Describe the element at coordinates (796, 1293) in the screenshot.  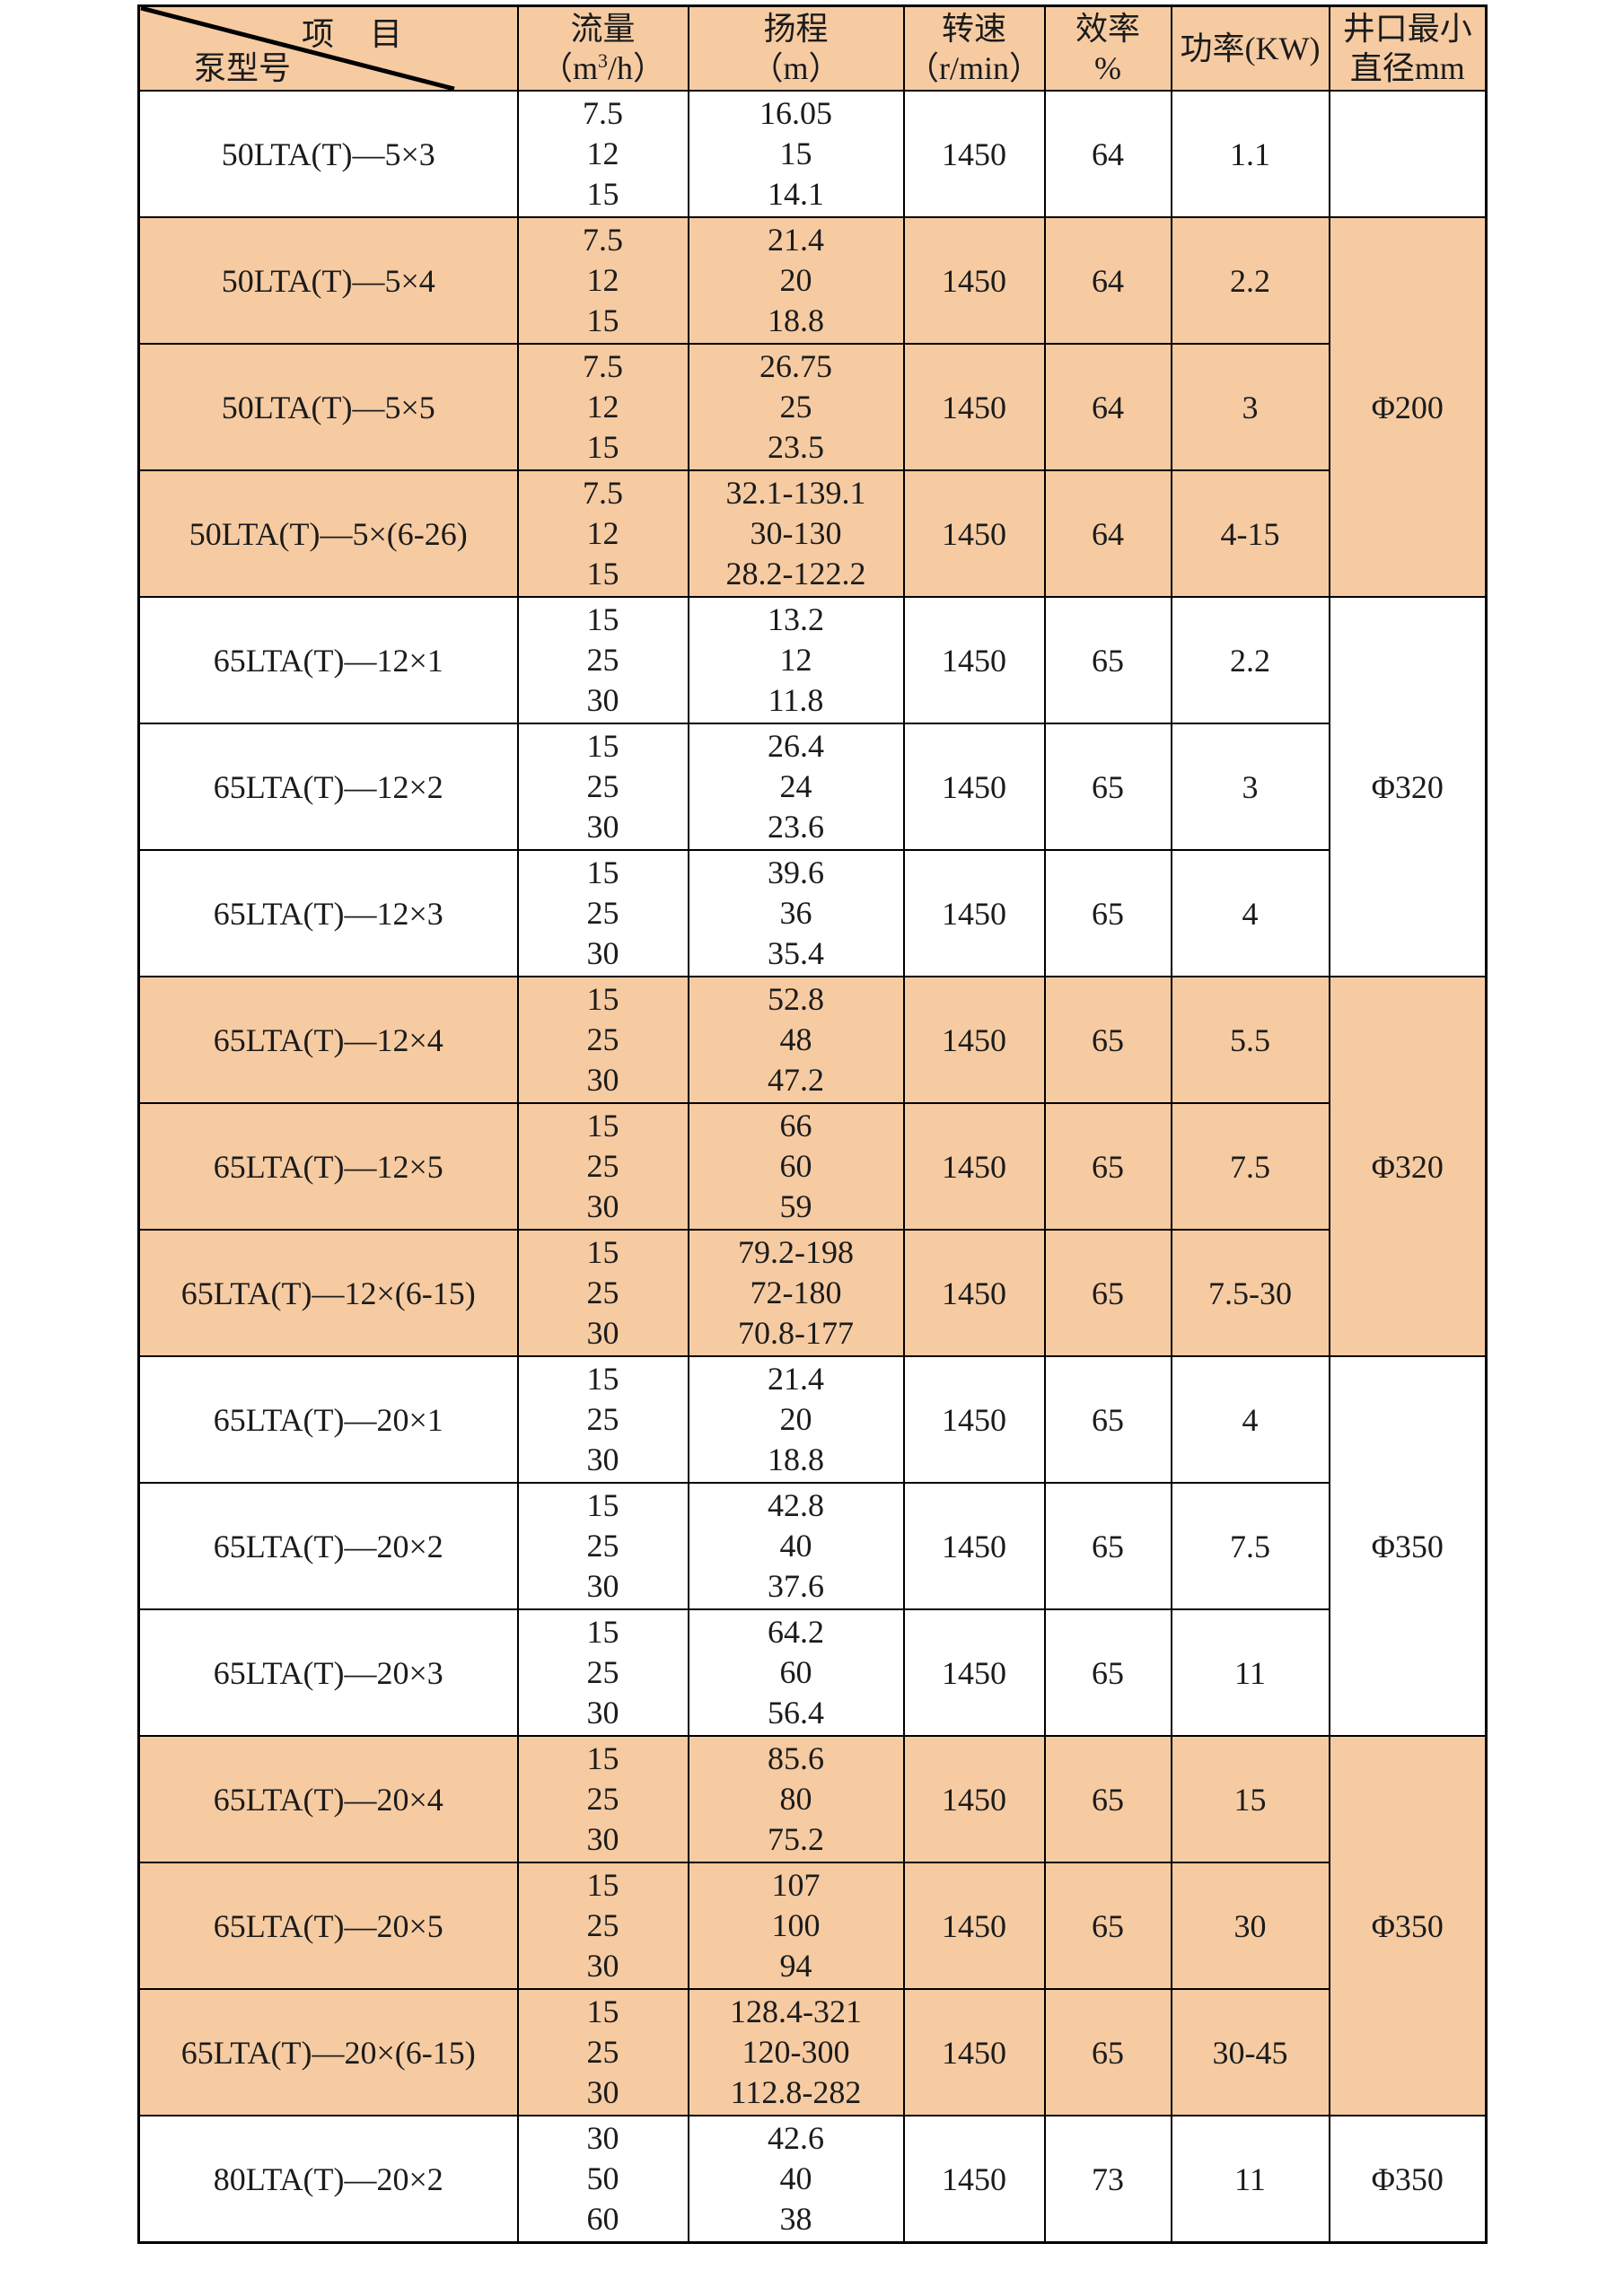
I see `head-cell: 79.2-198 72-180 70.8-177` at that location.